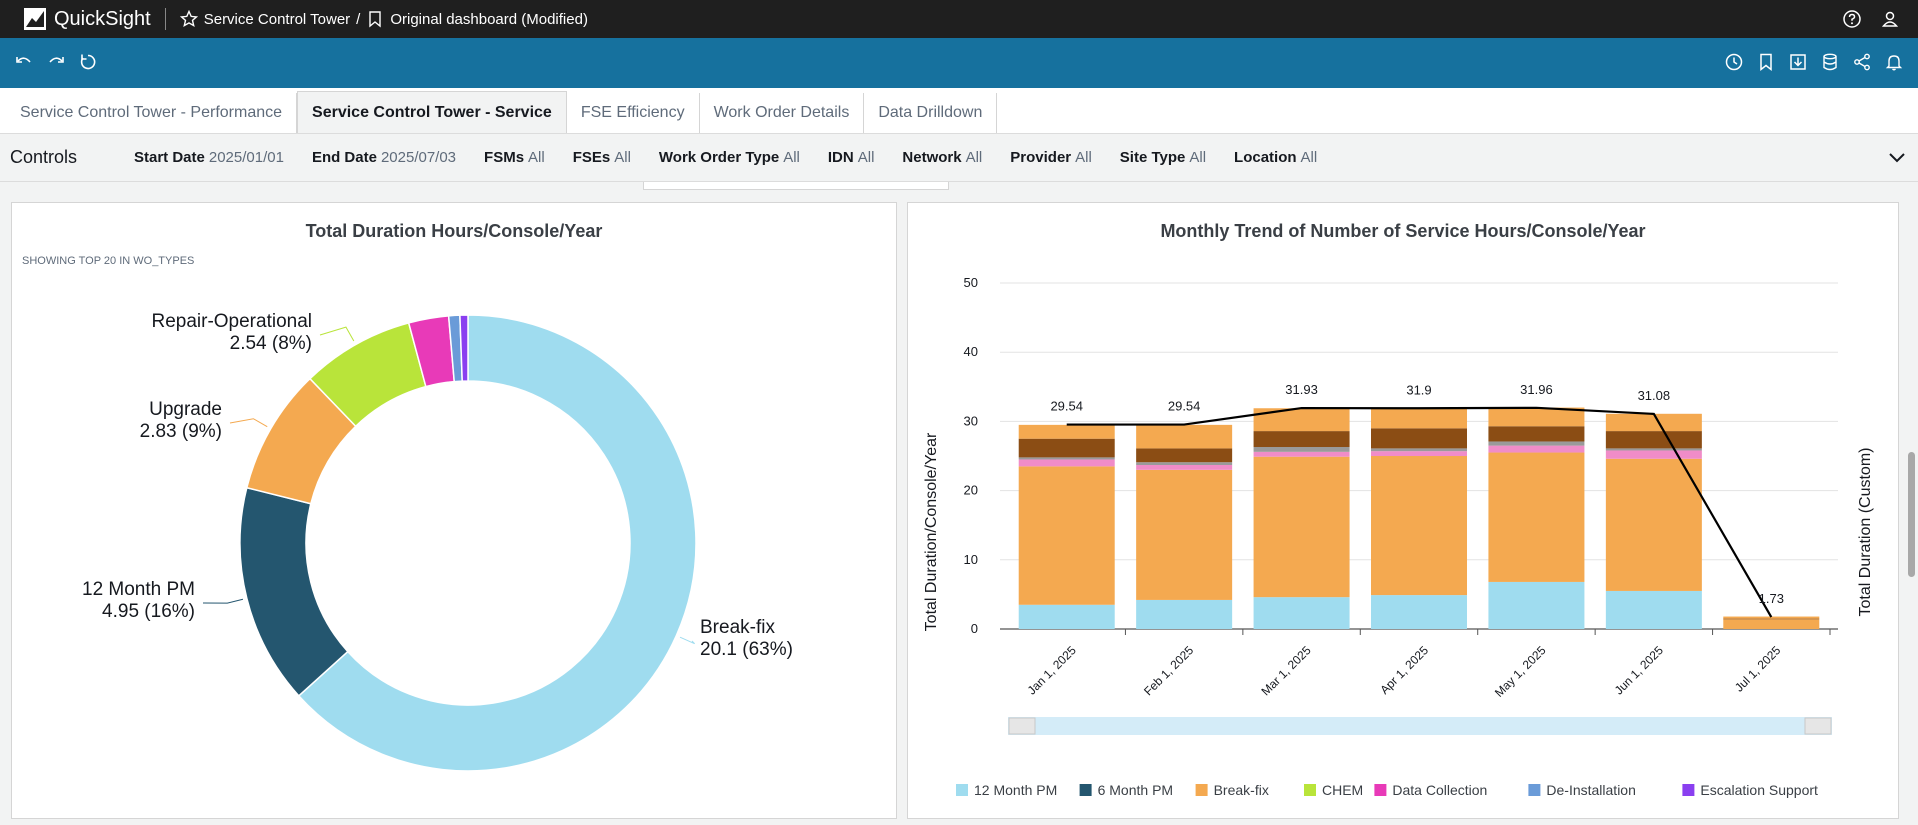 The image size is (1918, 825). What do you see at coordinates (497, 543) in the screenshot?
I see `donut-slice-break-fix` at bounding box center [497, 543].